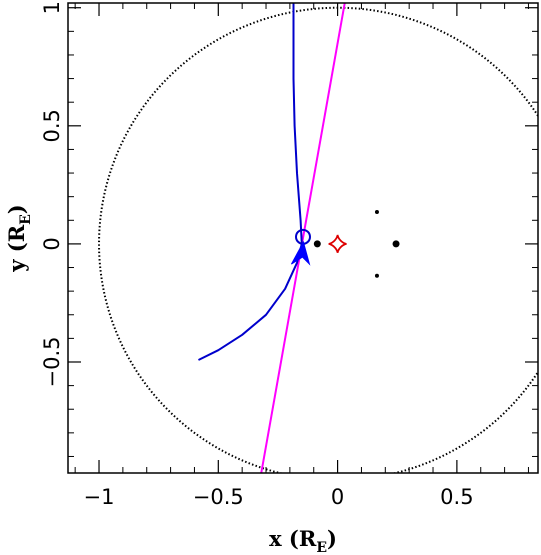 The width and height of the screenshot is (541, 555). What do you see at coordinates (300, 253) in the screenshot?
I see `trajectory-arrow-marker` at bounding box center [300, 253].